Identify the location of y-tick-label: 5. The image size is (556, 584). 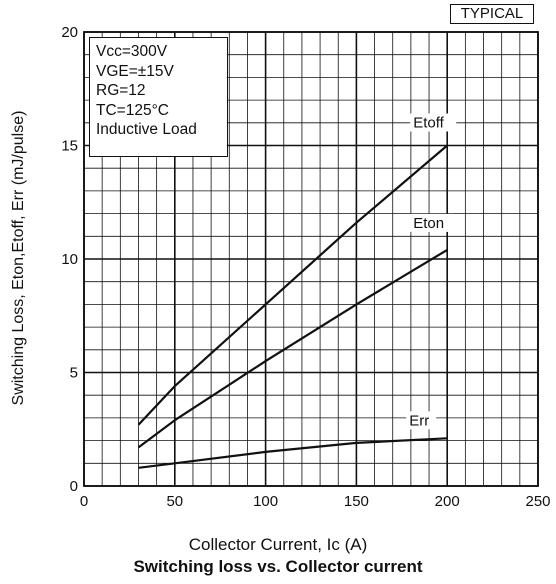
(74, 373).